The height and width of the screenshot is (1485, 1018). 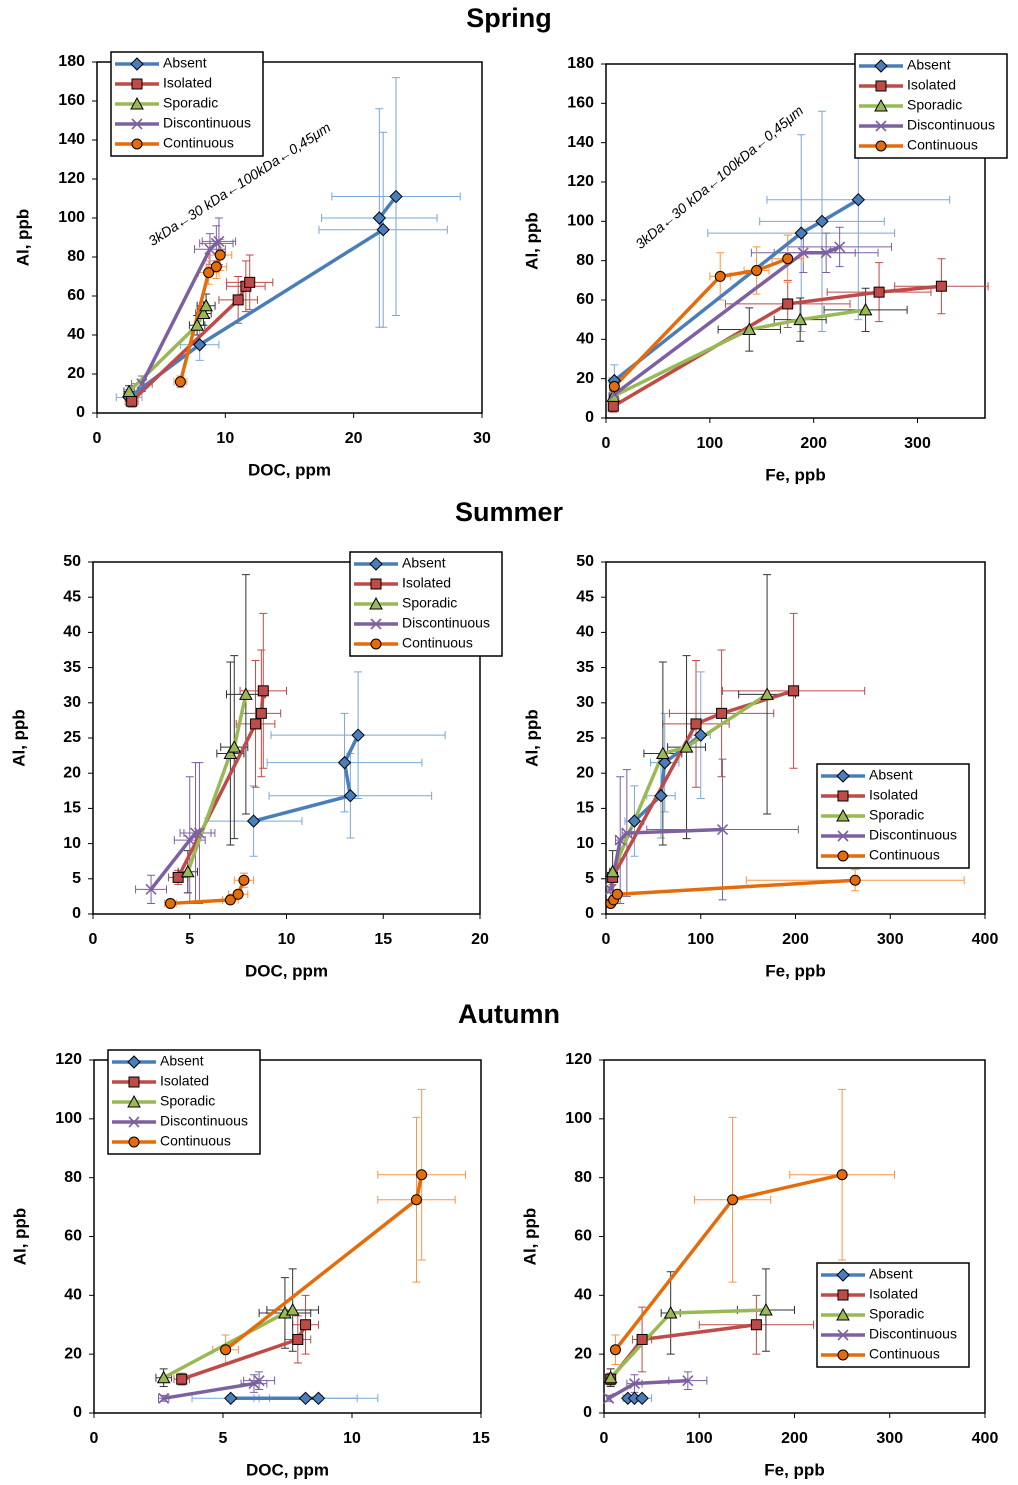 What do you see at coordinates (287, 939) in the screenshot?
I see `x-tick-label: 10` at bounding box center [287, 939].